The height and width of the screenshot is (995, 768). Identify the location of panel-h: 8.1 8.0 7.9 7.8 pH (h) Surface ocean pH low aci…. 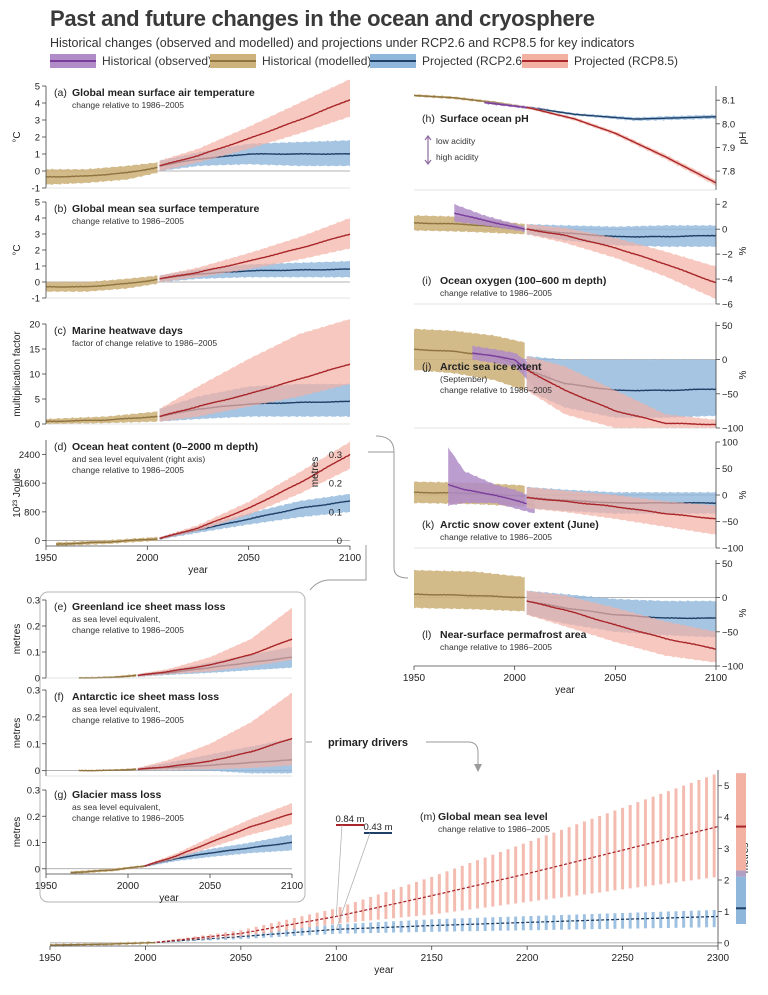
(581, 138).